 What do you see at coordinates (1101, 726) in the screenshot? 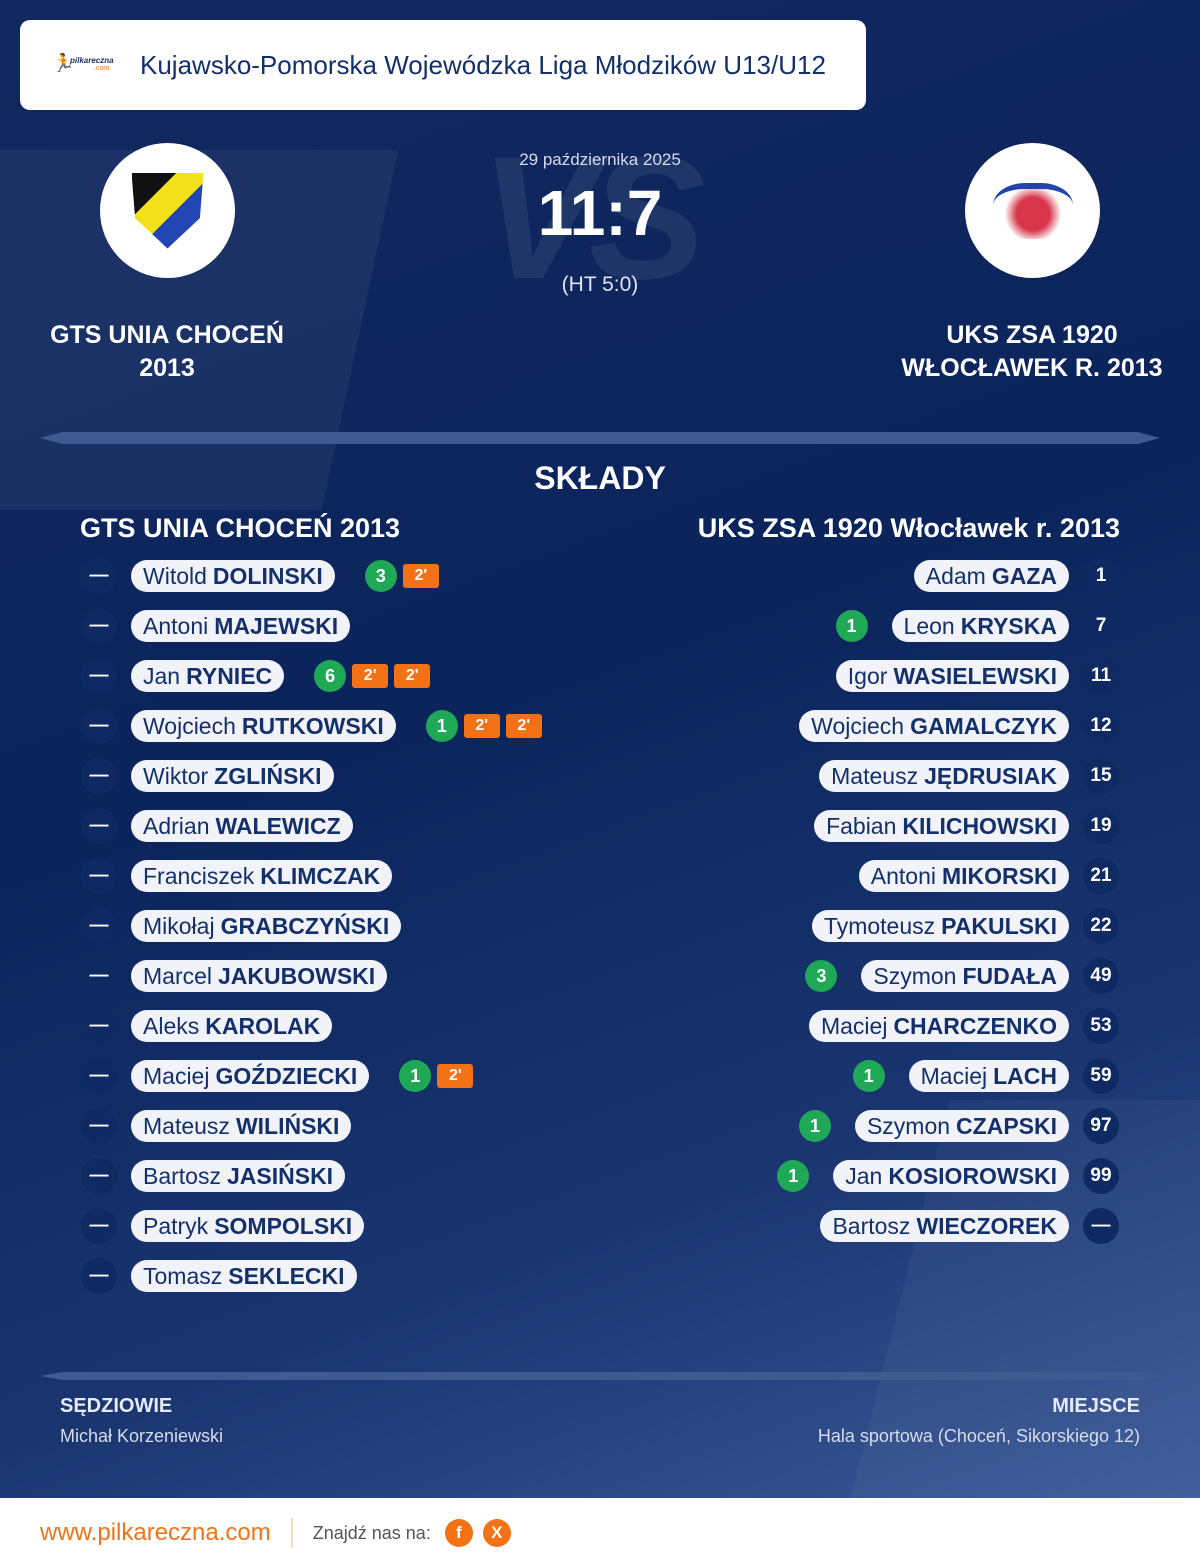
I see `shirt-number: 12` at bounding box center [1101, 726].